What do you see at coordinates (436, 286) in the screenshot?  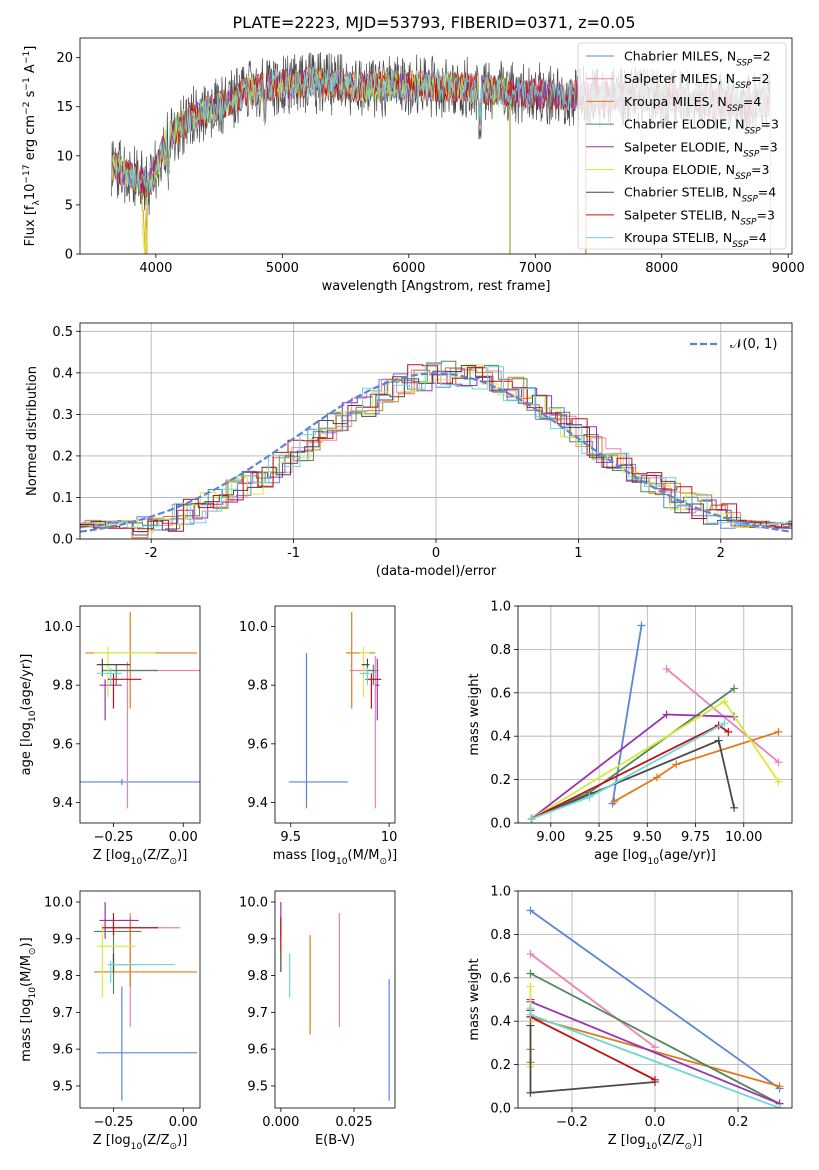 I see `x-axis-label: wavelength [Angstrom, rest frame]` at bounding box center [436, 286].